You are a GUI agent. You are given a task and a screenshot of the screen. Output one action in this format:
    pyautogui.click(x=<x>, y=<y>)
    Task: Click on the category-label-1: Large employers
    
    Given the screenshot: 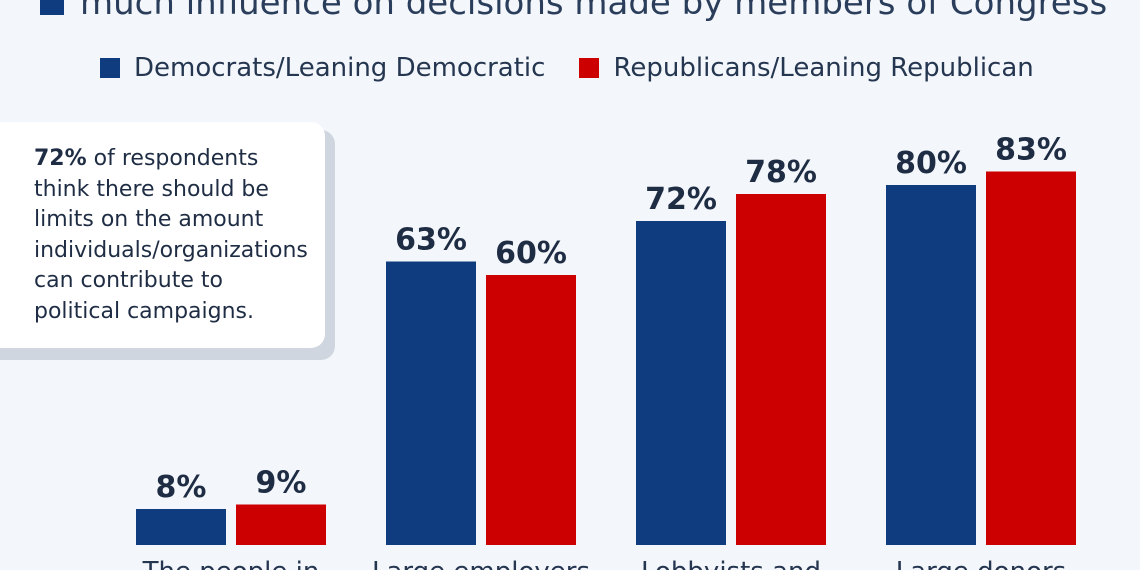 What is the action you would take?
    pyautogui.click(x=481, y=563)
    